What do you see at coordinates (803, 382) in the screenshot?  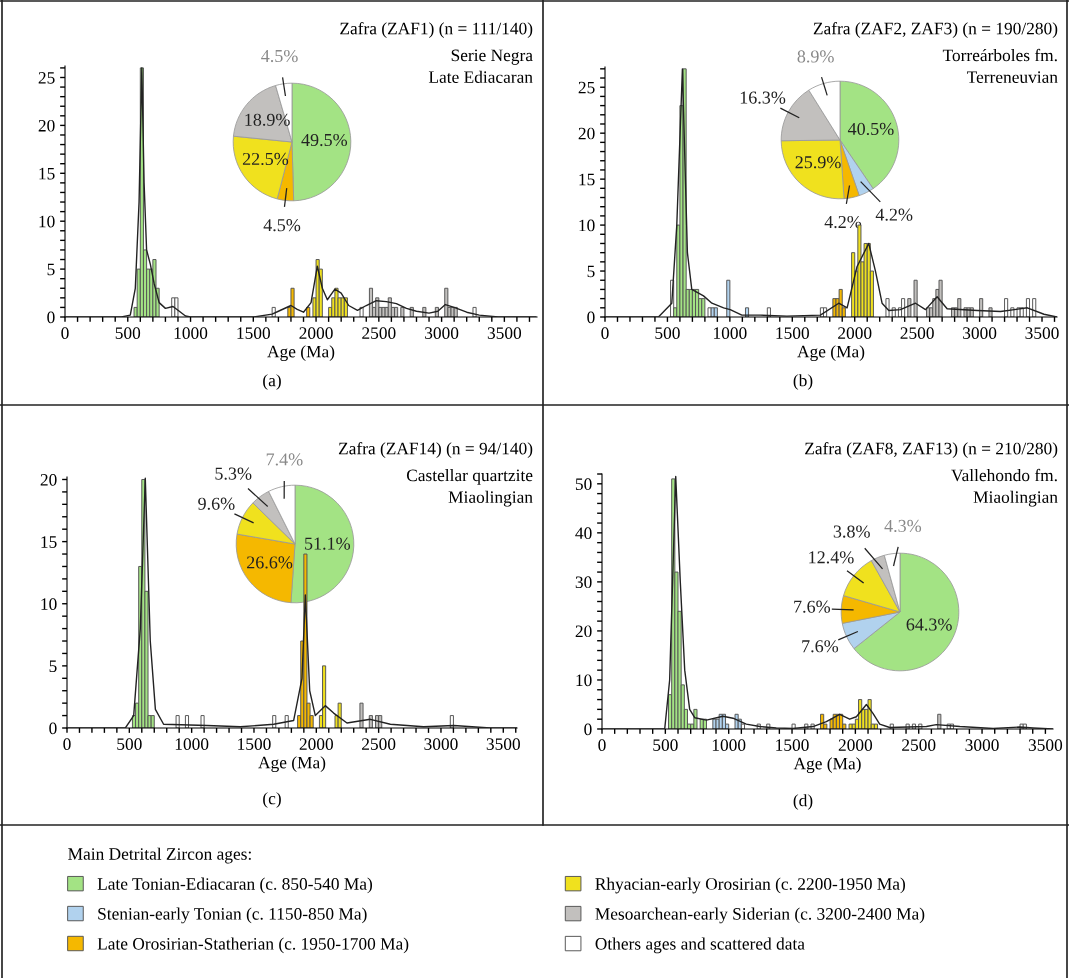 I see `text: (b)` at bounding box center [803, 382].